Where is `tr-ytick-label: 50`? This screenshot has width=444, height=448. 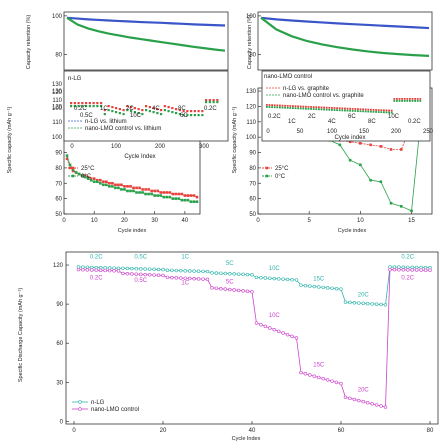
tr-ytick-label: 50 is located at coordinates (252, 215).